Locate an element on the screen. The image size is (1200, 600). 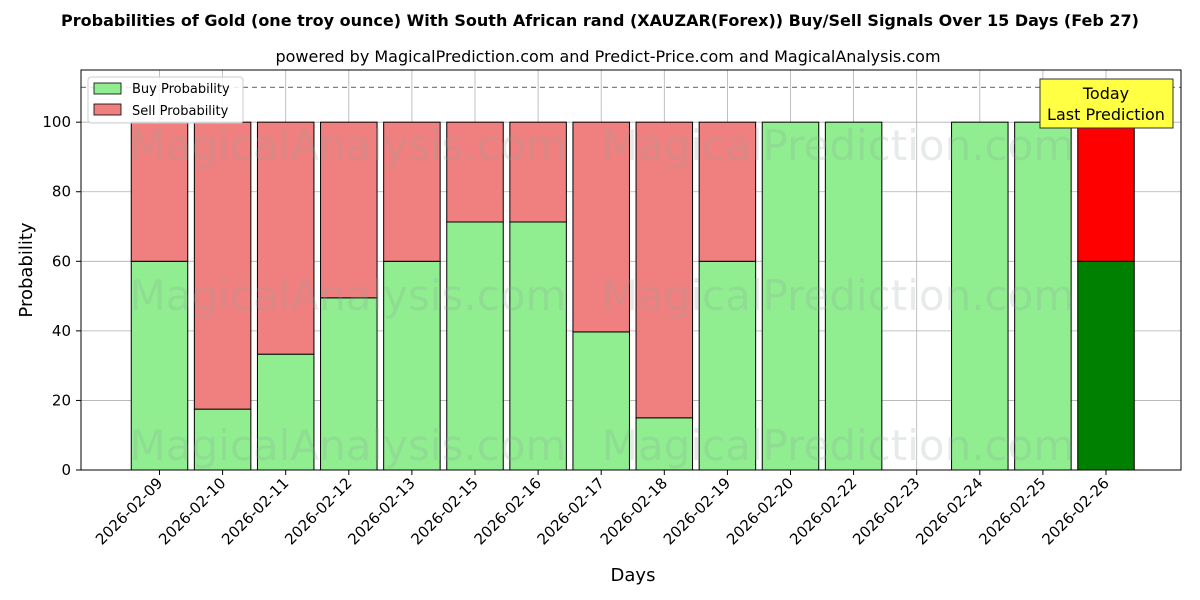
y-axis-ticks: 0 20 40 60 80 100 is located at coordinates (61, 296).